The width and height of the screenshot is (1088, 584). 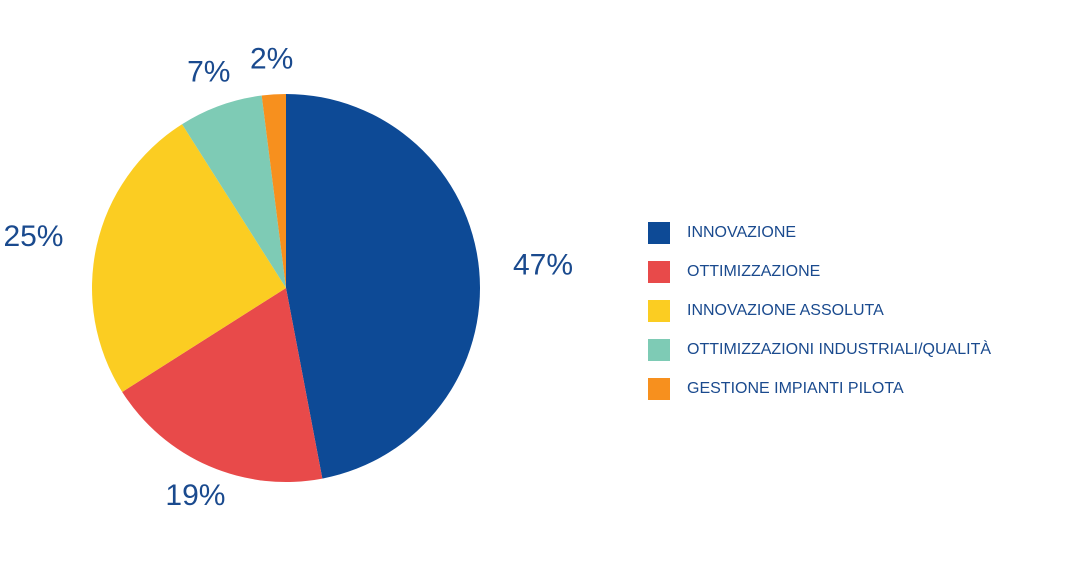 What do you see at coordinates (271, 58) in the screenshot?
I see `value-label: 2%` at bounding box center [271, 58].